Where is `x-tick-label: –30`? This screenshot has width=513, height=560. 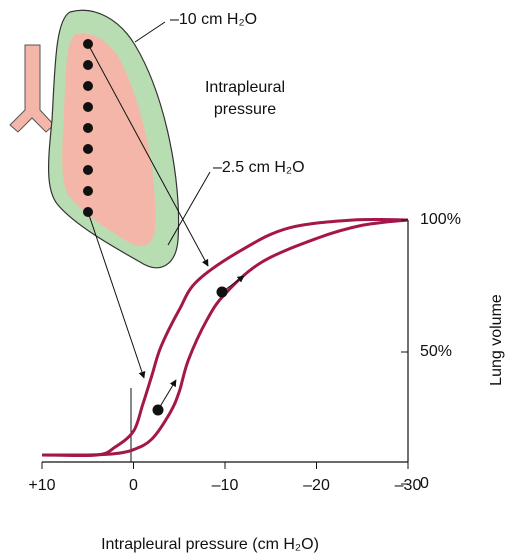 x-tick-label: –30 is located at coordinates (408, 485).